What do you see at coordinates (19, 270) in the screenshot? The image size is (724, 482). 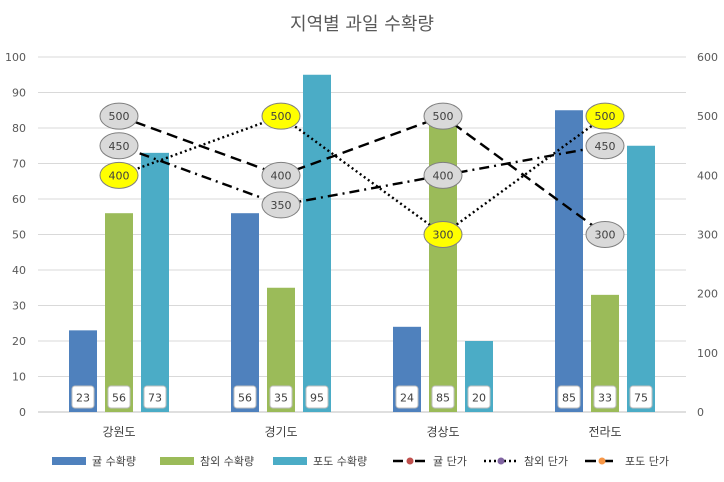 I see `left-tick-label: 40` at bounding box center [19, 270].